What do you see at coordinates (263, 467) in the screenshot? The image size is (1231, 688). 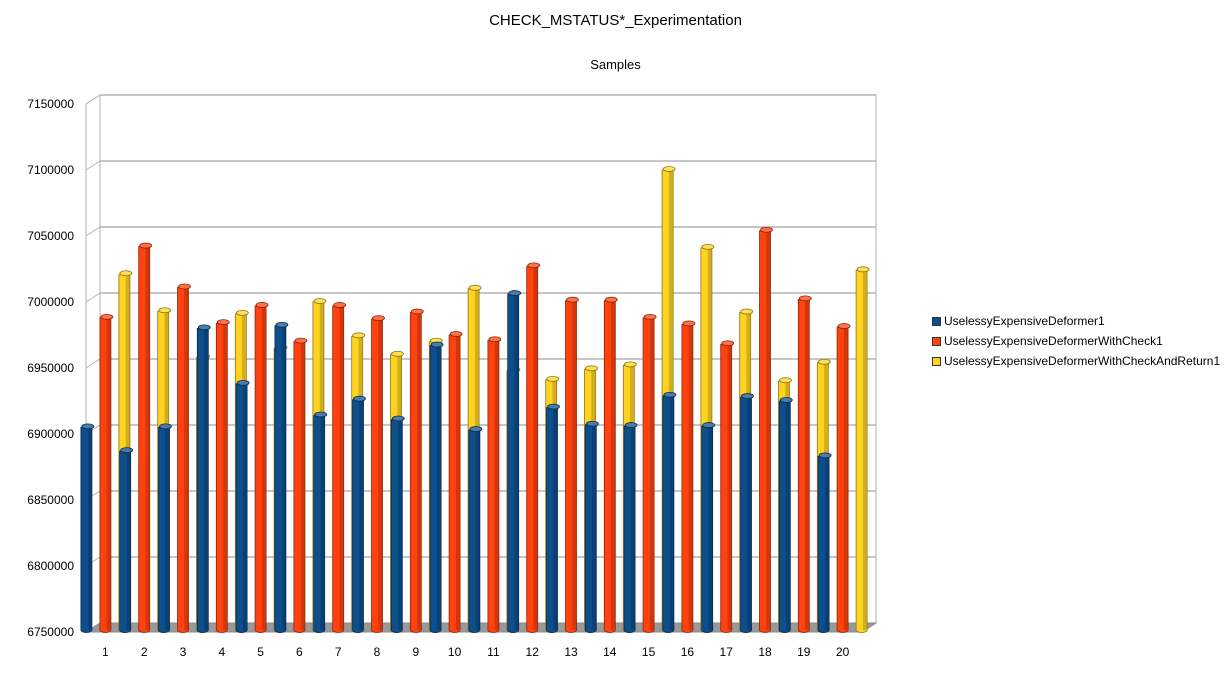 I see `bar-series-2-cat-5-shade` at bounding box center [263, 467].